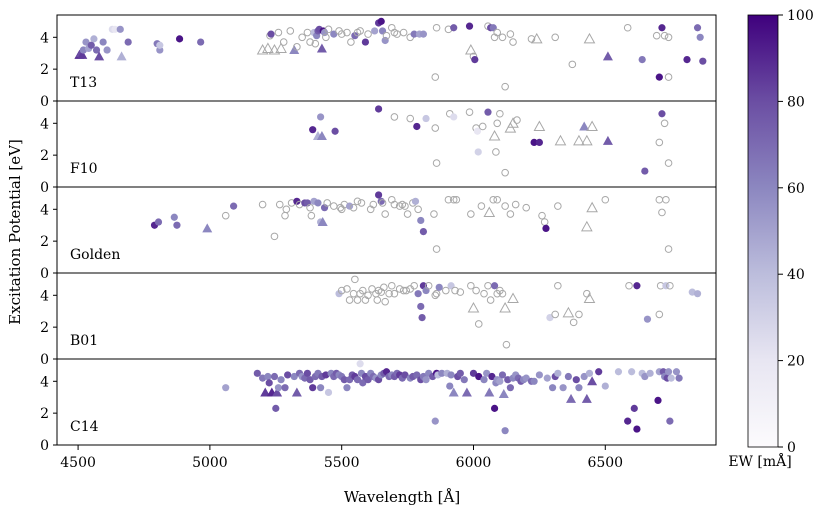 Image resolution: width=830 pixels, height=516 pixels. Describe the element at coordinates (341, 458) in the screenshot. I see `x-axis: 4500 5000 5500 6000 6500` at that location.